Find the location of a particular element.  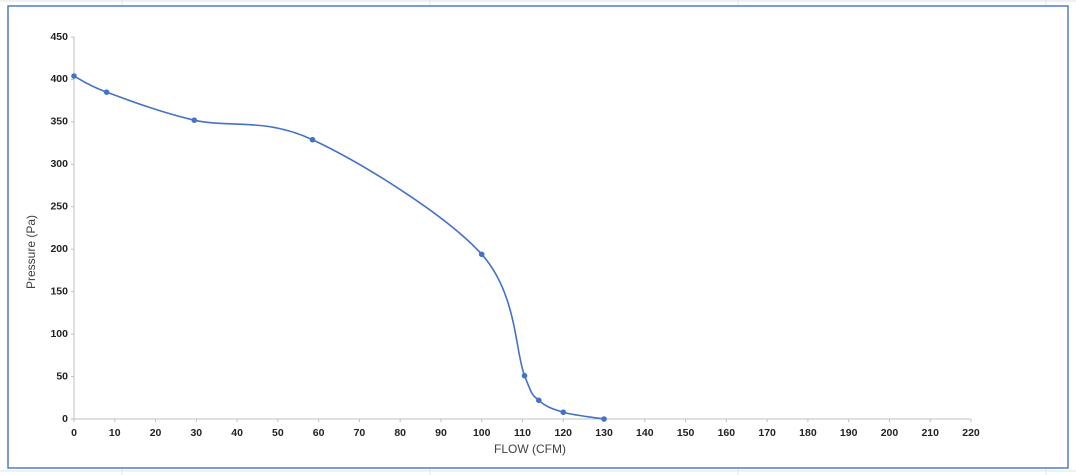

x-tick-label: 220 is located at coordinates (971, 433).